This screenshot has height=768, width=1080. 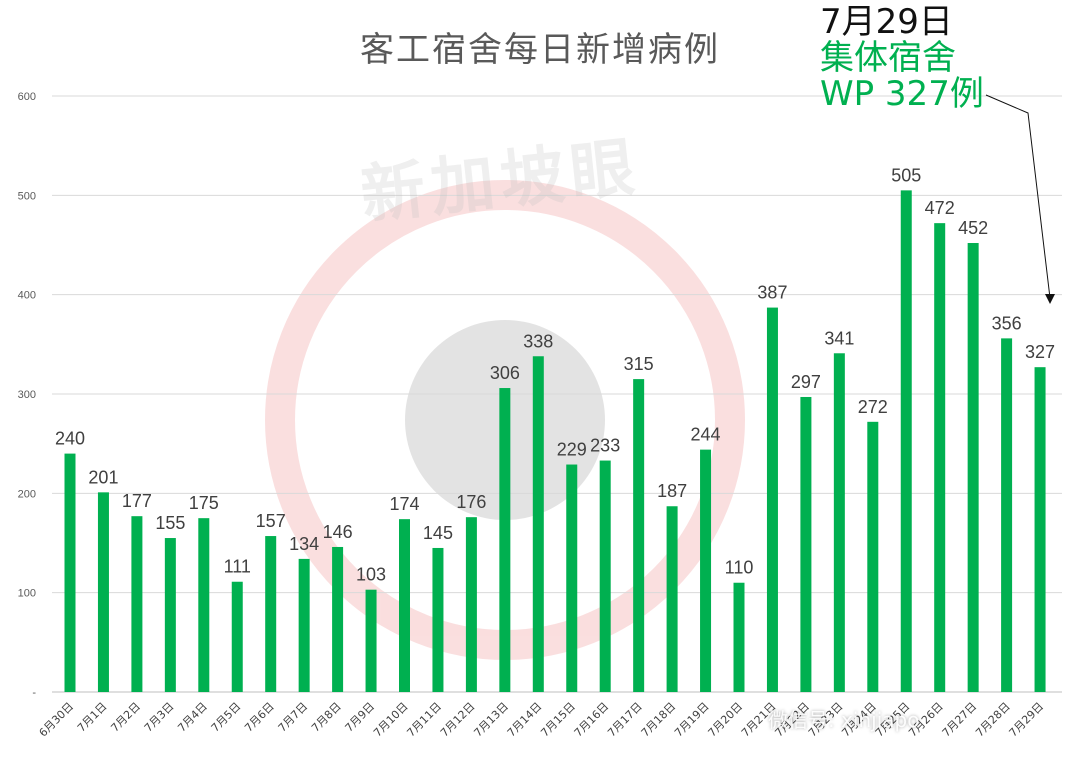 What do you see at coordinates (1020, 199) in the screenshot?
I see `annotation-arrow` at bounding box center [1020, 199].